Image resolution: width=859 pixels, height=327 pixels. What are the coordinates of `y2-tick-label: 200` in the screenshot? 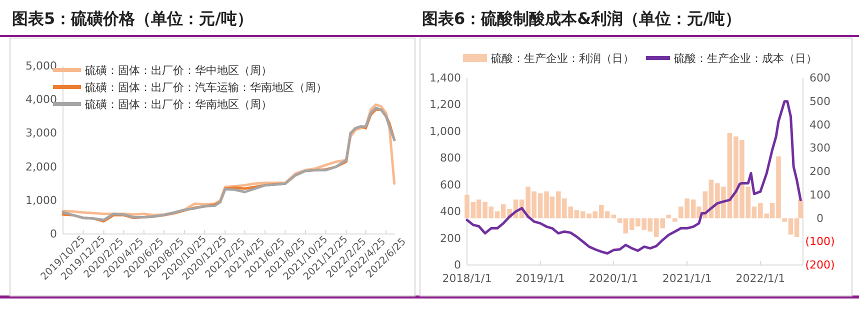 It's located at (820, 171).